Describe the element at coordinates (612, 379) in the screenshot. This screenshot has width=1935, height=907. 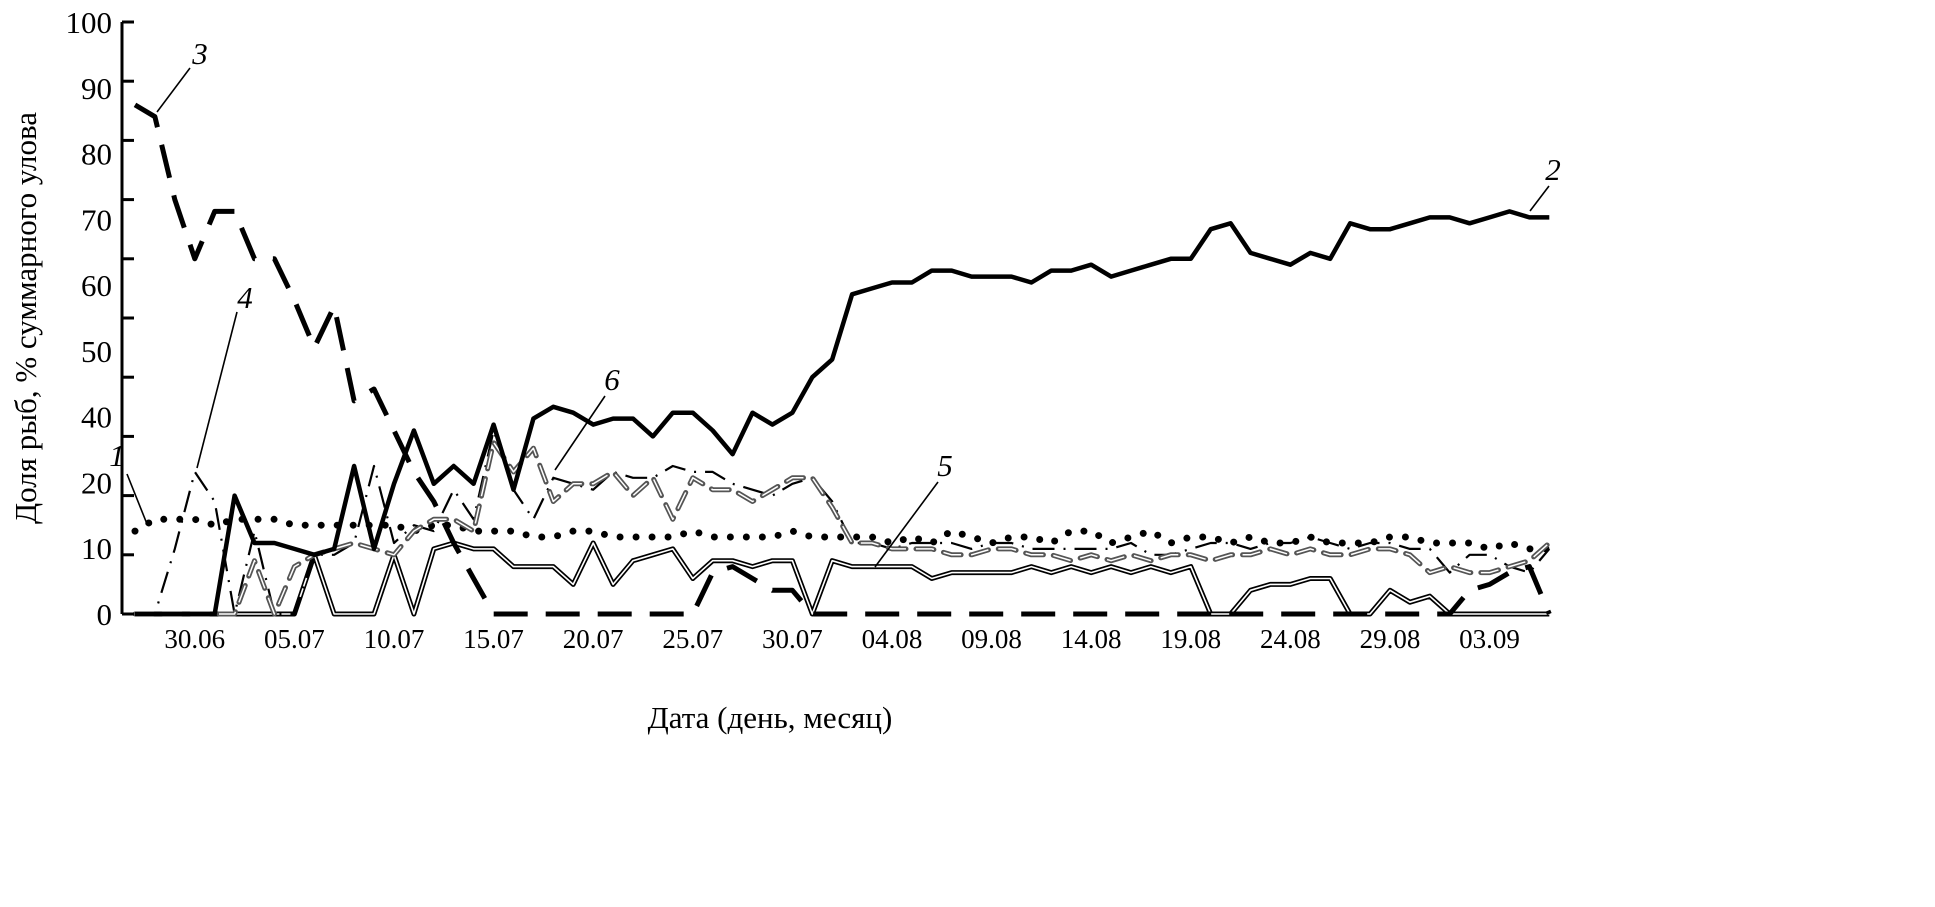
I see `series-6-label: 6` at that location.